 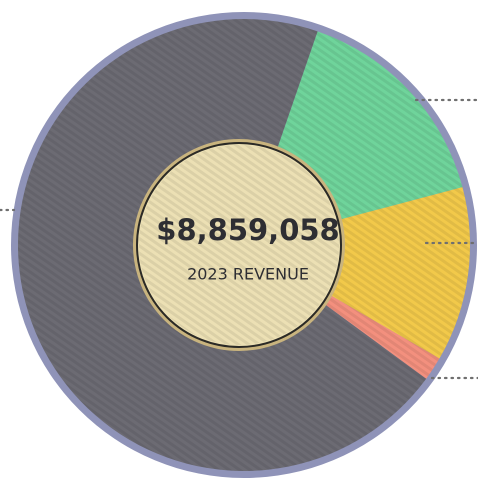 What do you see at coordinates (247, 230) in the screenshot?
I see `center-value: $8,859,058` at bounding box center [247, 230].